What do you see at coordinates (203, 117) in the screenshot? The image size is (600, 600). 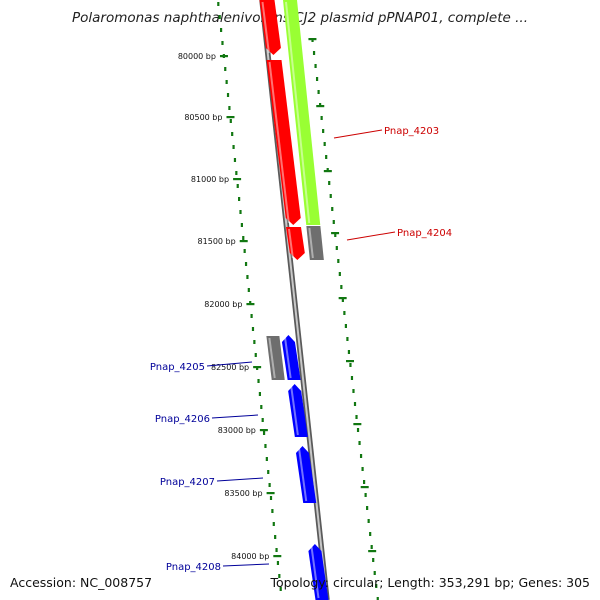 I see `ruler-tick-label: 80500 bp` at bounding box center [203, 117].